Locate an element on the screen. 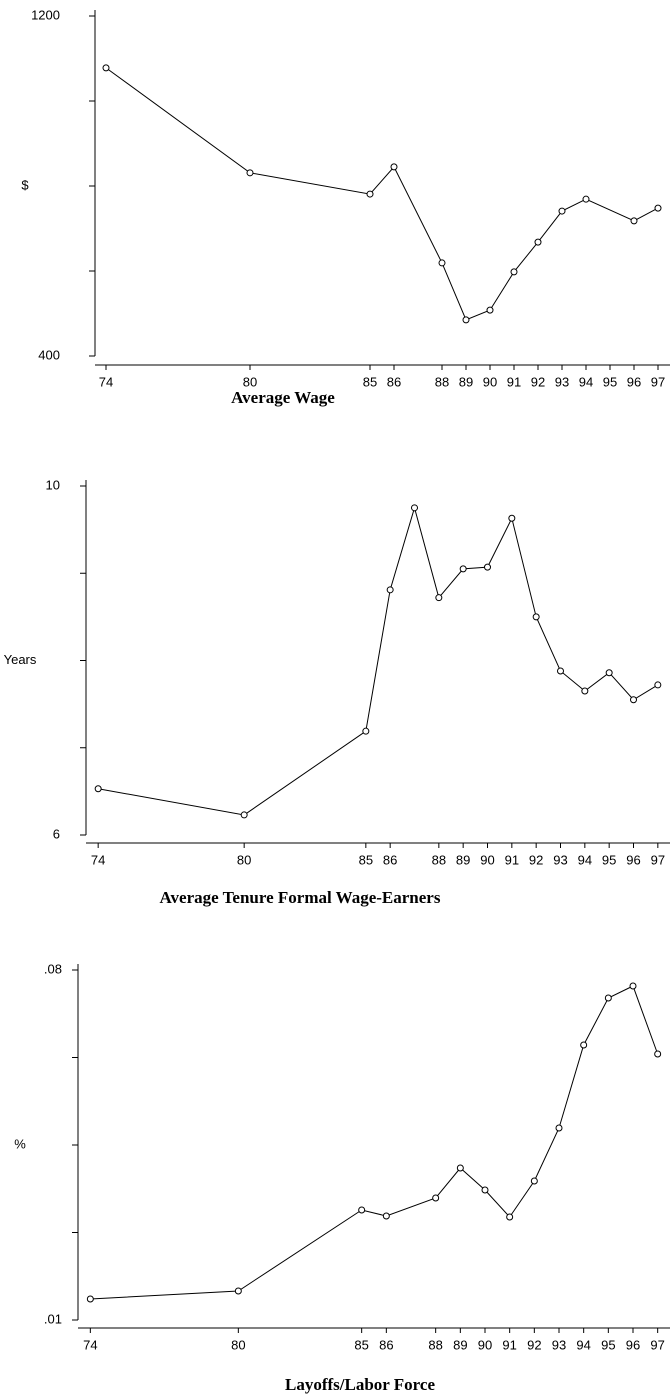 The image size is (670, 1398). y-tick-label: 400 is located at coordinates (49, 354).